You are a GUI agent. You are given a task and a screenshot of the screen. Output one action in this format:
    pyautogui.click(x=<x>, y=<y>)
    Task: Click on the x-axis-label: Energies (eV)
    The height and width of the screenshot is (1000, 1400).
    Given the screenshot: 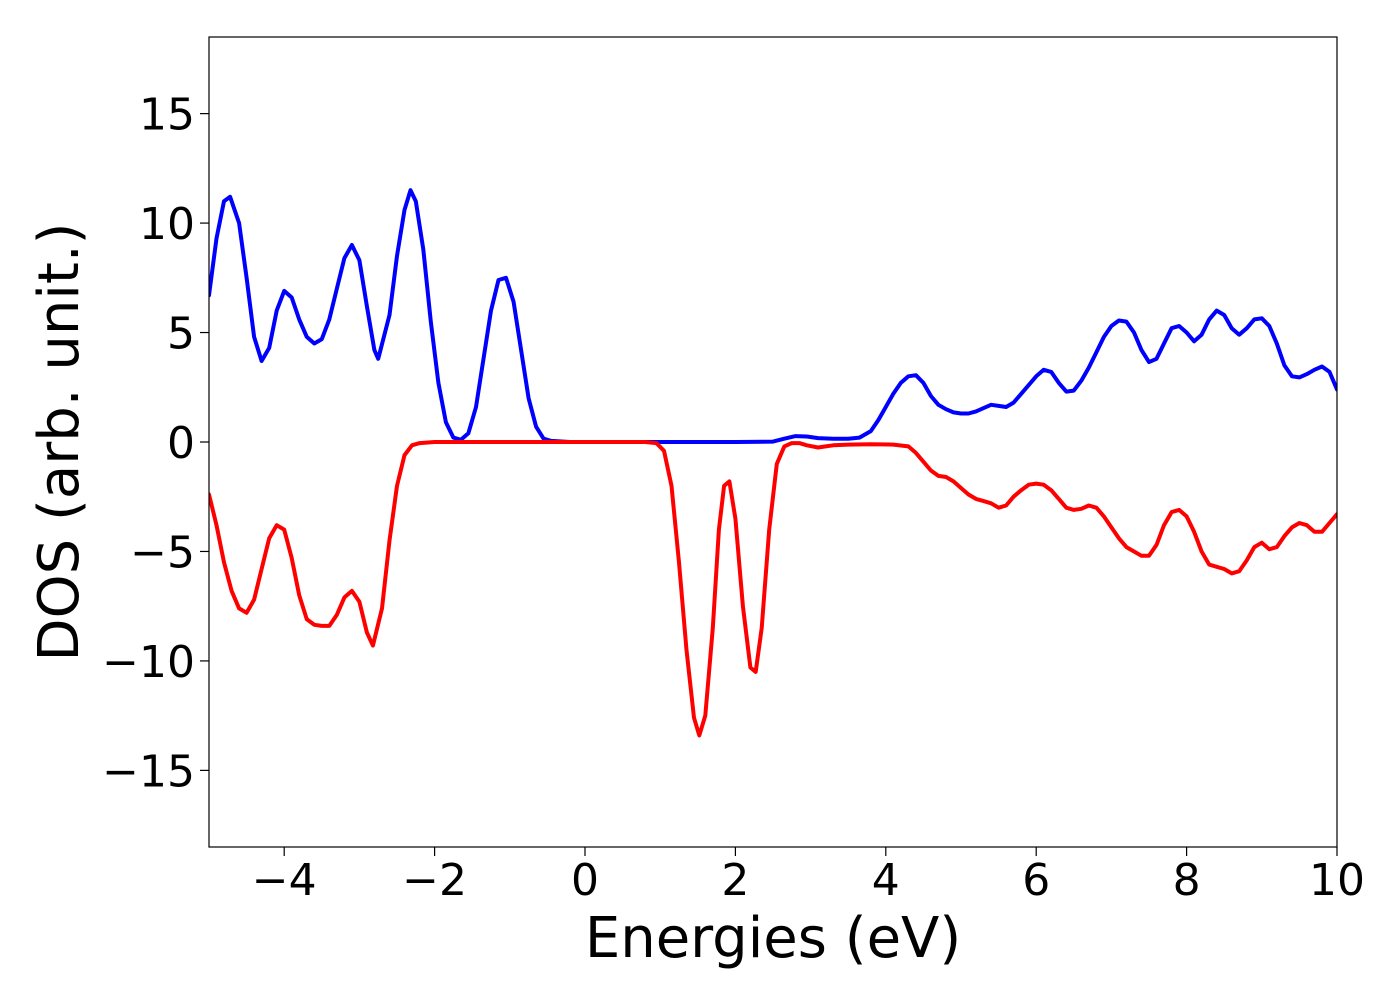 What is the action you would take?
    pyautogui.click(x=773, y=938)
    